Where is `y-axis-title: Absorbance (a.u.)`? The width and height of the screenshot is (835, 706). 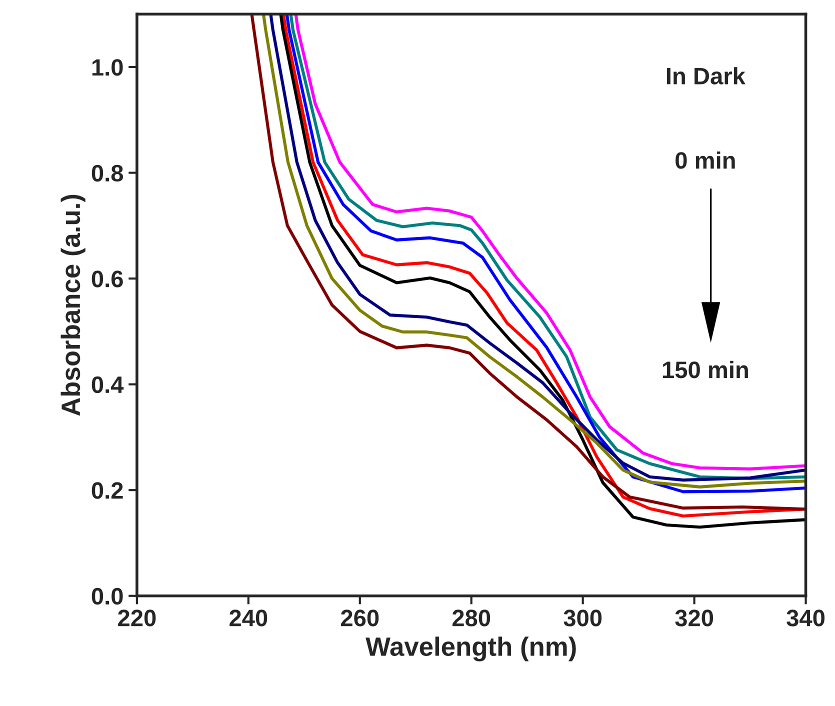 y-axis-title: Absorbance (a.u.) is located at coordinates (73, 305).